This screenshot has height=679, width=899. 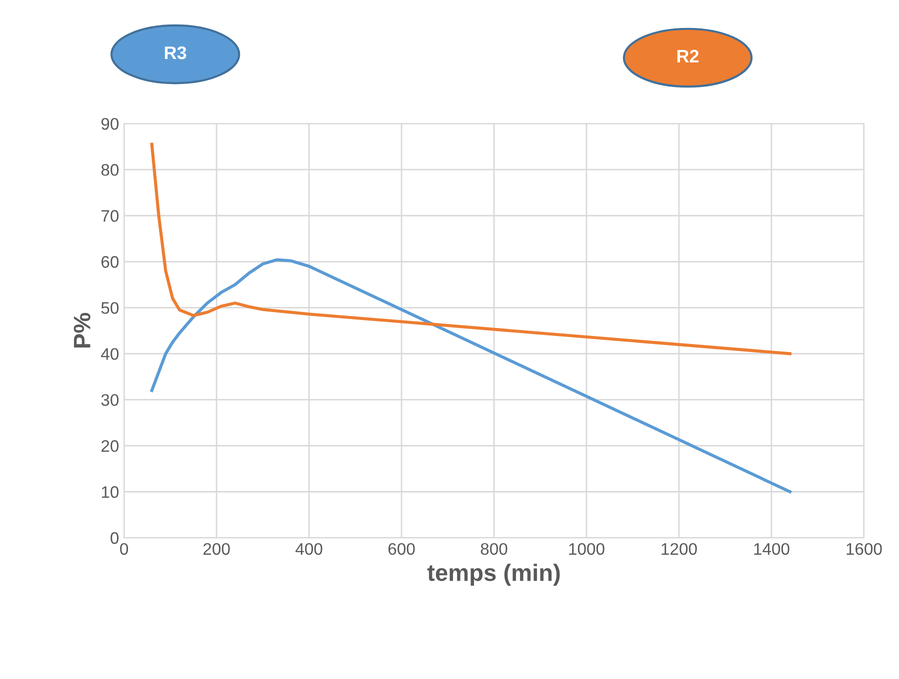 I want to click on y-tick-label: 40, so click(x=110, y=354).